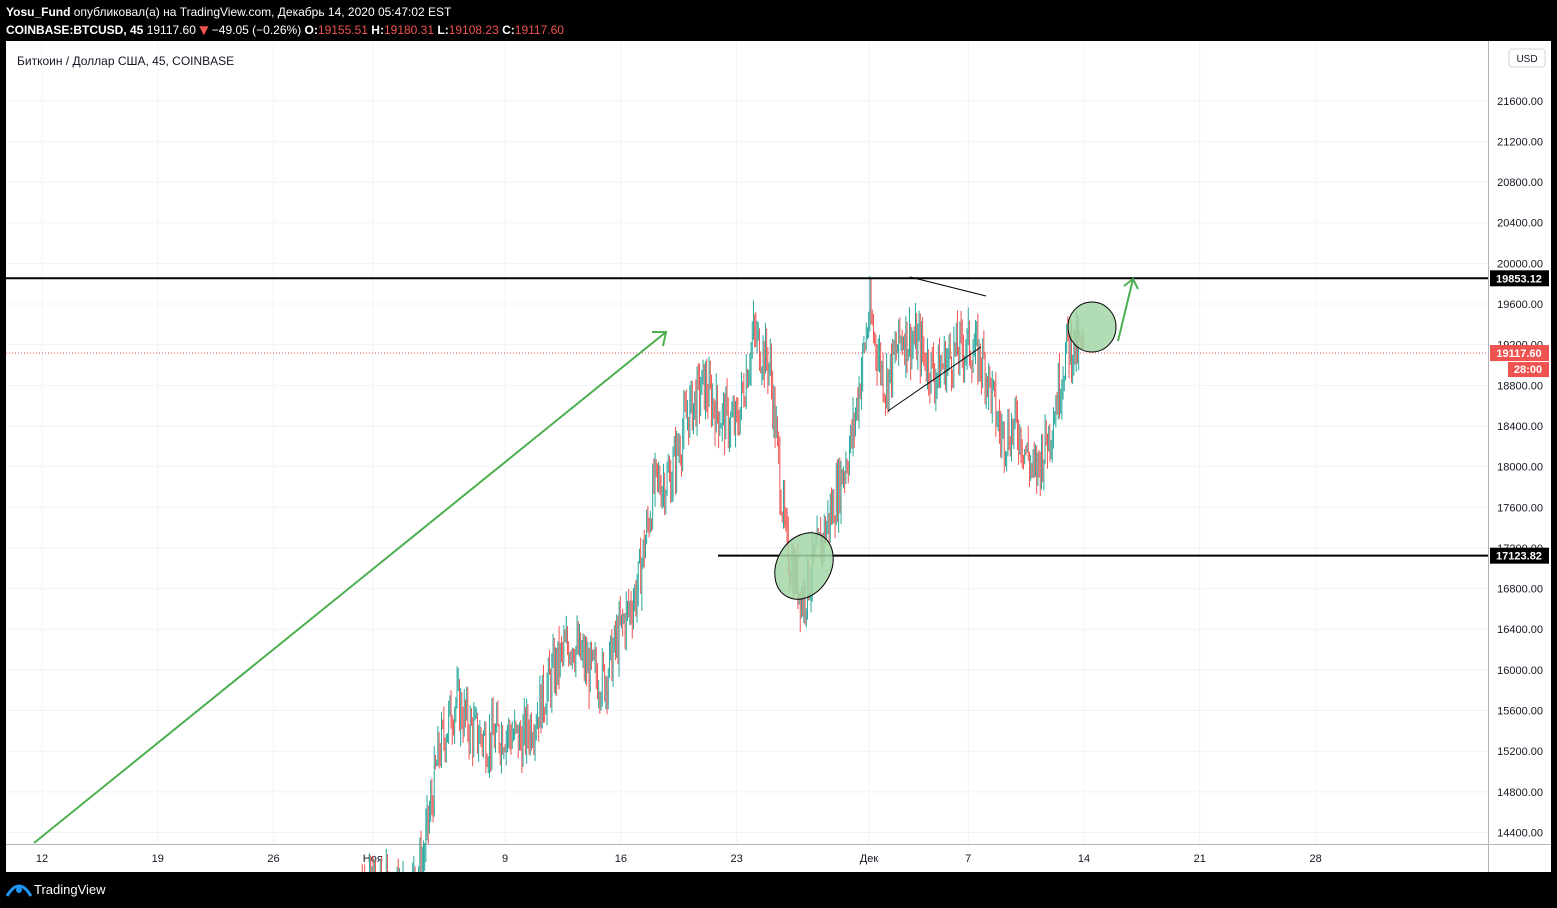 This screenshot has width=1557, height=908. What do you see at coordinates (70, 889) in the screenshot?
I see `tradingview-brand: TradingView` at bounding box center [70, 889].